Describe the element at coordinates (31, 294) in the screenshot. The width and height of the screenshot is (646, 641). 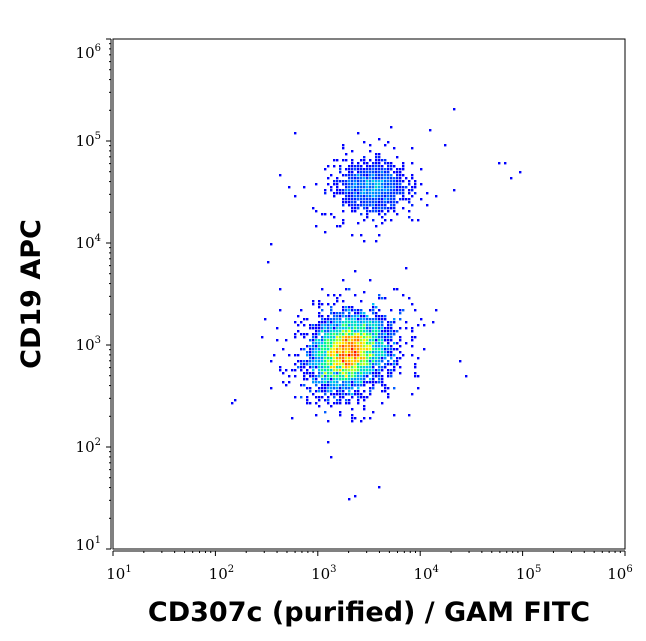
I see `y-axis-title: CD19 APC` at that location.